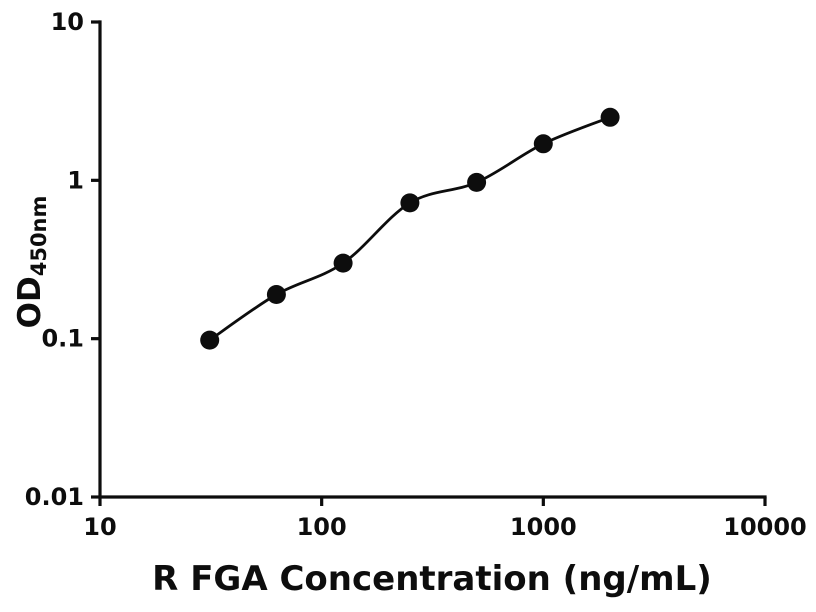  I want to click on x-axis-title: R FGA Concentration (ng/mL), so click(432, 579).